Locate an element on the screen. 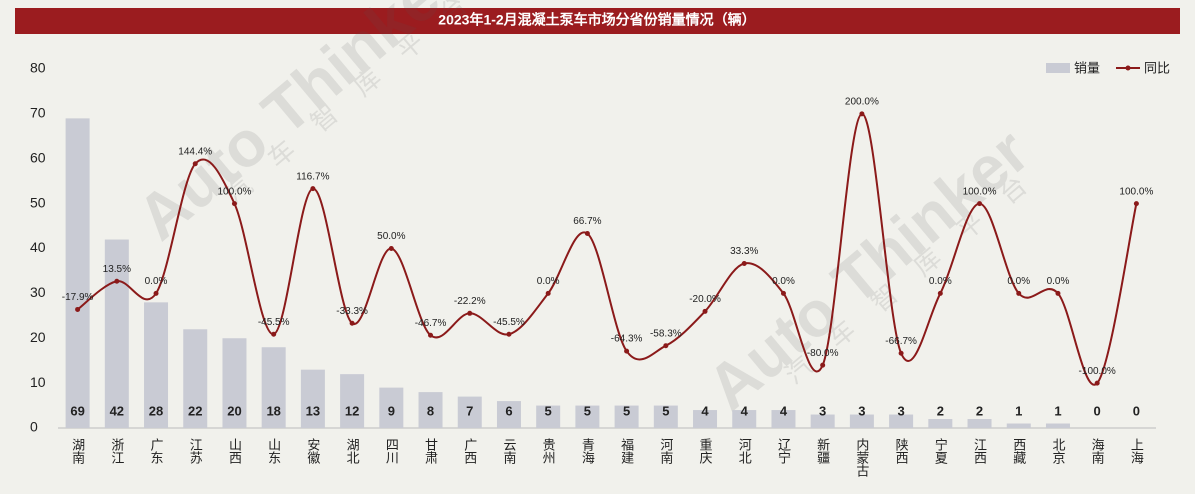 Image resolution: width=1195 pixels, height=494 pixels. line-label: -80.0% is located at coordinates (823, 353).